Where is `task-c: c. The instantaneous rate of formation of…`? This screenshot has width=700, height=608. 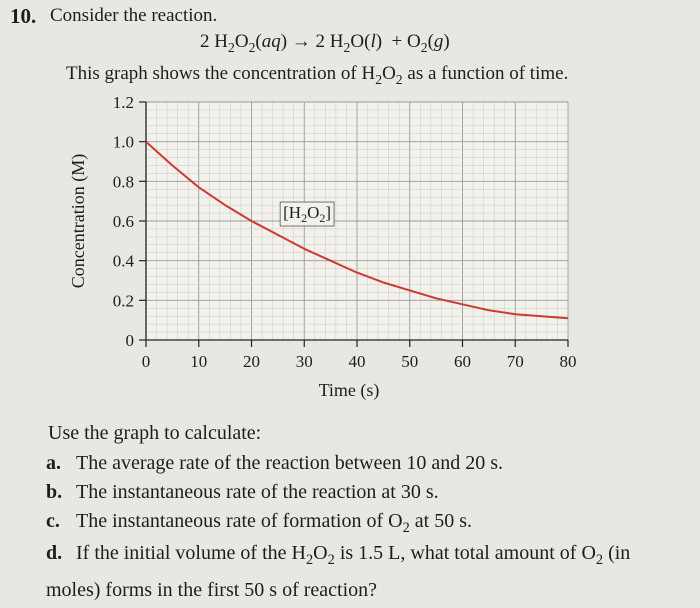
task-c: c. The instantaneous rate of formation of… is located at coordinates (259, 523).